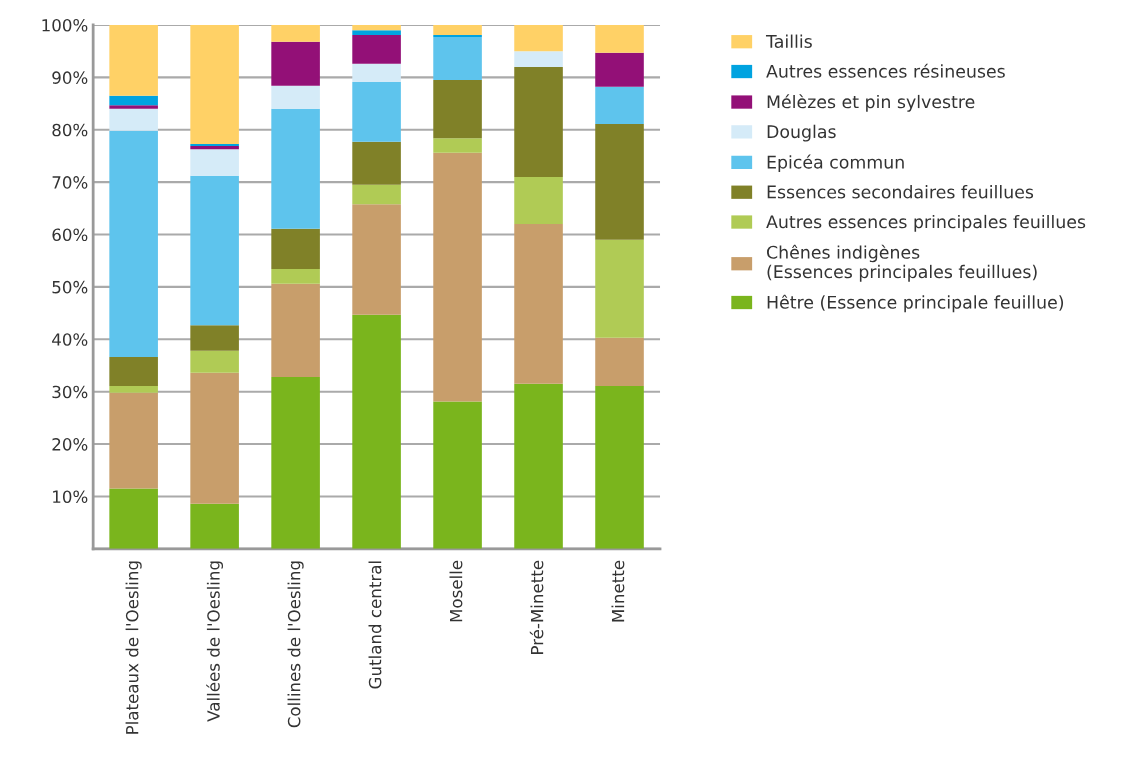 The width and height of the screenshot is (1136, 757). Describe the element at coordinates (788, 41) in the screenshot. I see `legend-label: Taillis` at that location.